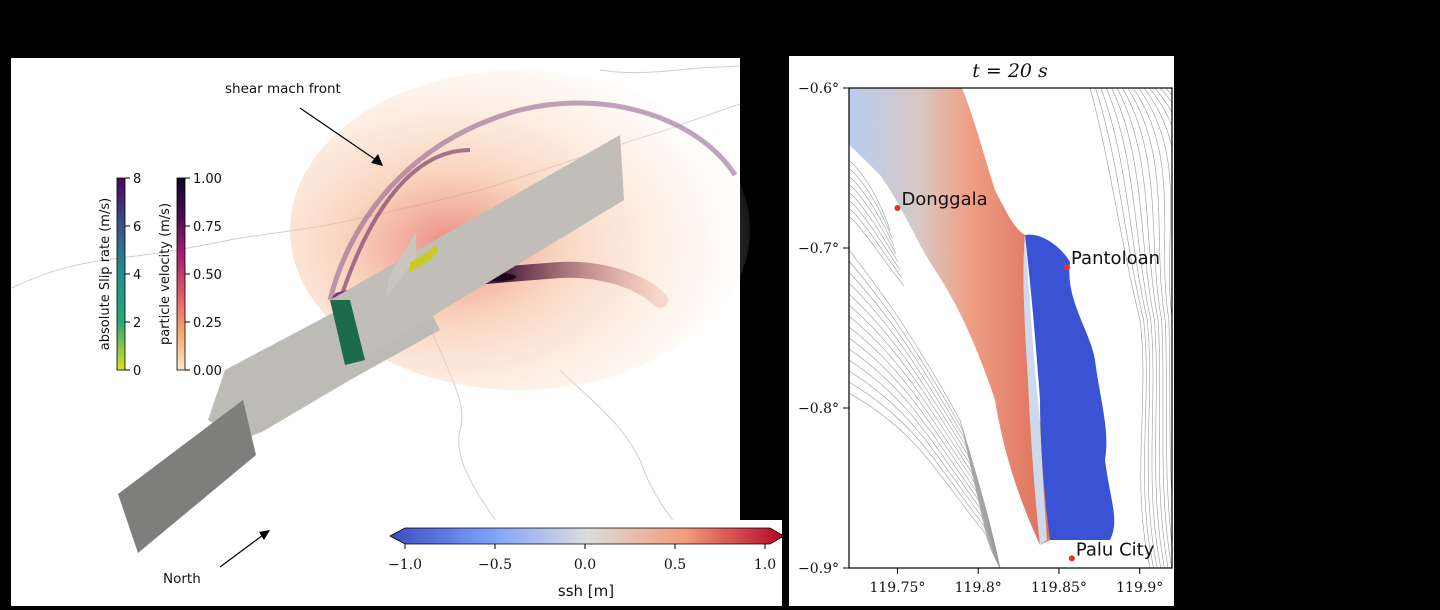  What do you see at coordinates (377, 160) in the screenshot?
I see `shear-front-arrowhead` at bounding box center [377, 160].